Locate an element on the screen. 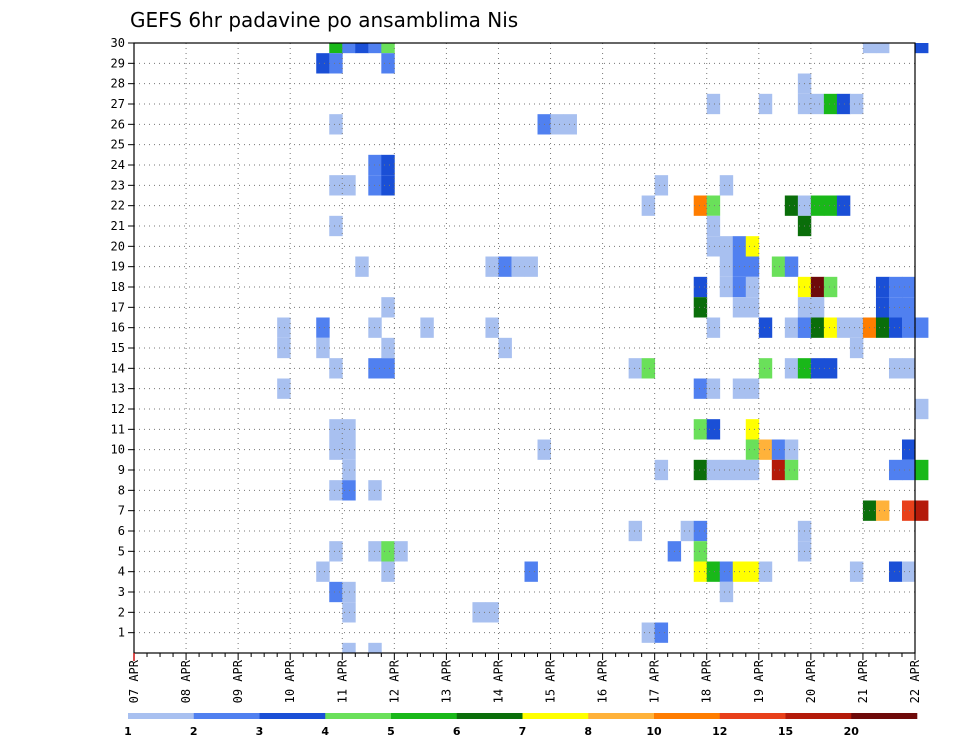  x-tick-label: 15 APR is located at coordinates (551, 681).